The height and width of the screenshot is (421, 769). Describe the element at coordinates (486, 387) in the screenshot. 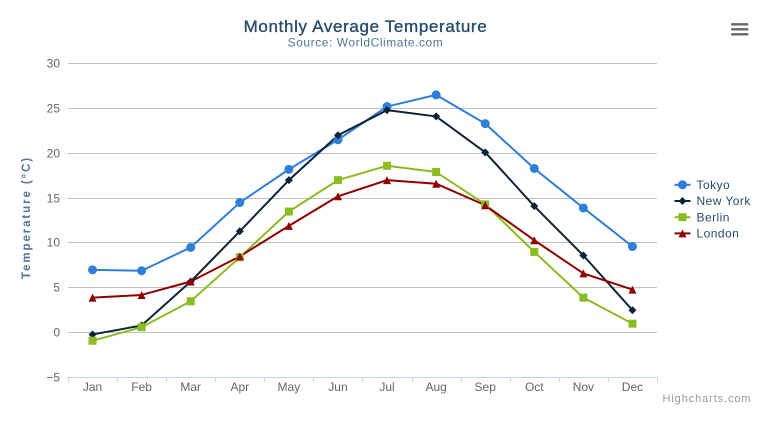

I see `svg-text: Sep` at that location.